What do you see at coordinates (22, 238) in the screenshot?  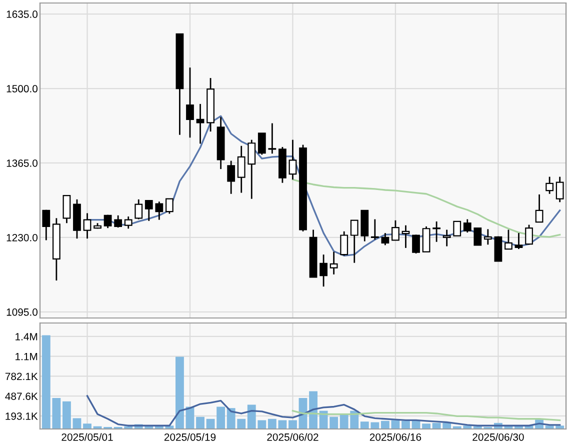 I see `y-tick-label: 1230.0` at bounding box center [22, 238].